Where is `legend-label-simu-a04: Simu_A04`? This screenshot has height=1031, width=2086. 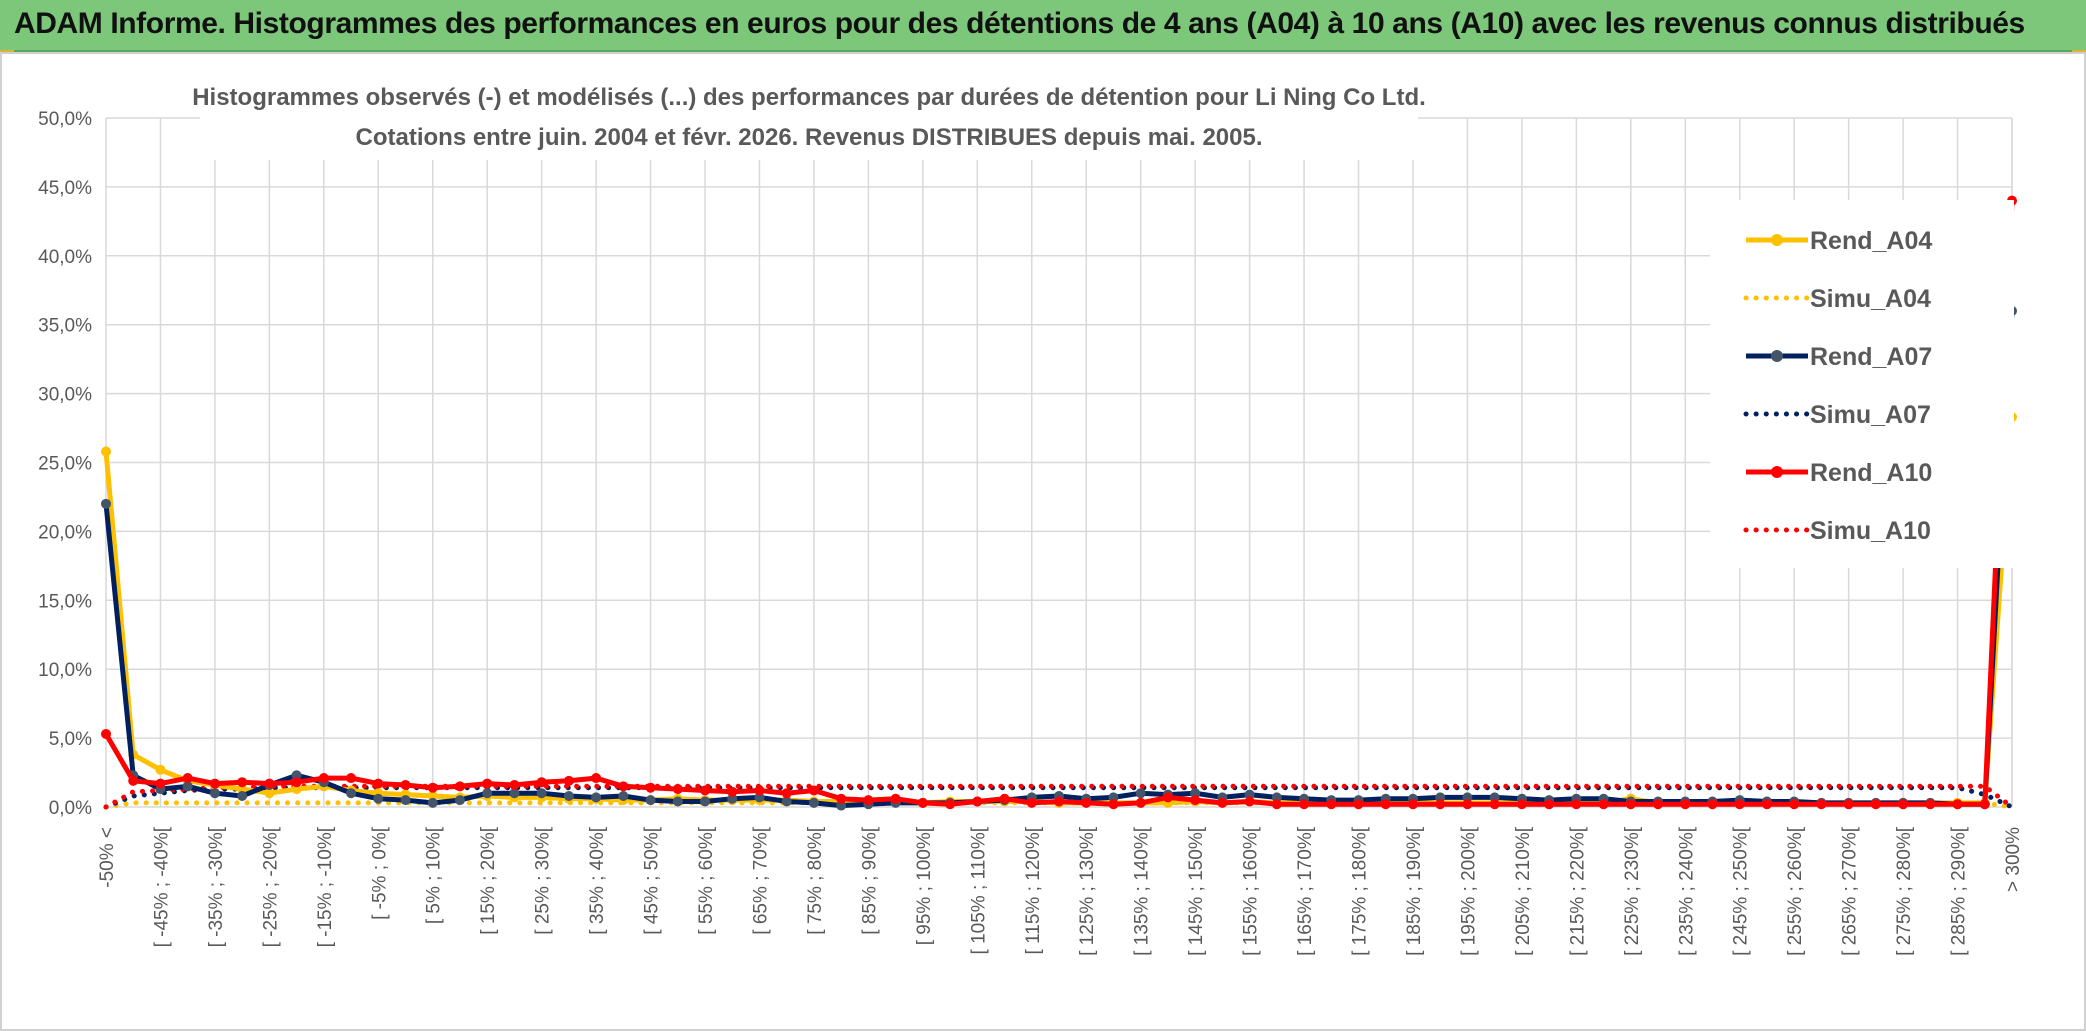 legend-label-simu-a04: Simu_A04 is located at coordinates (1870, 299).